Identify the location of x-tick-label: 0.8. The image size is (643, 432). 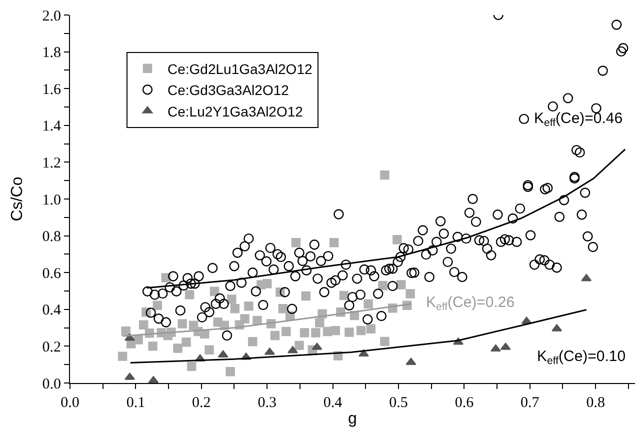
(595, 403).